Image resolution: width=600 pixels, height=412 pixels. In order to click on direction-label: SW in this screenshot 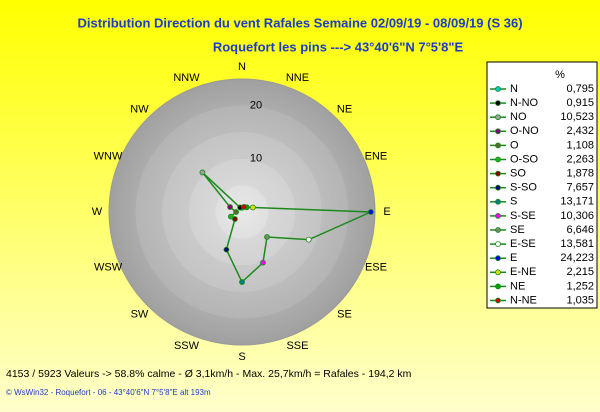, I will do `click(140, 314)`.